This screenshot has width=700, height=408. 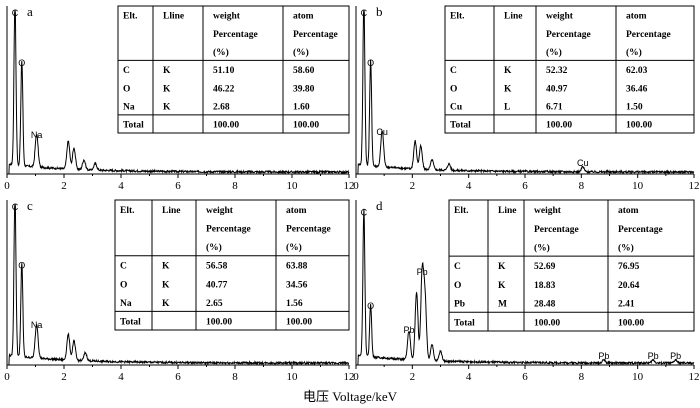 What do you see at coordinates (379, 11) in the screenshot?
I see `panel-label: b` at bounding box center [379, 11].